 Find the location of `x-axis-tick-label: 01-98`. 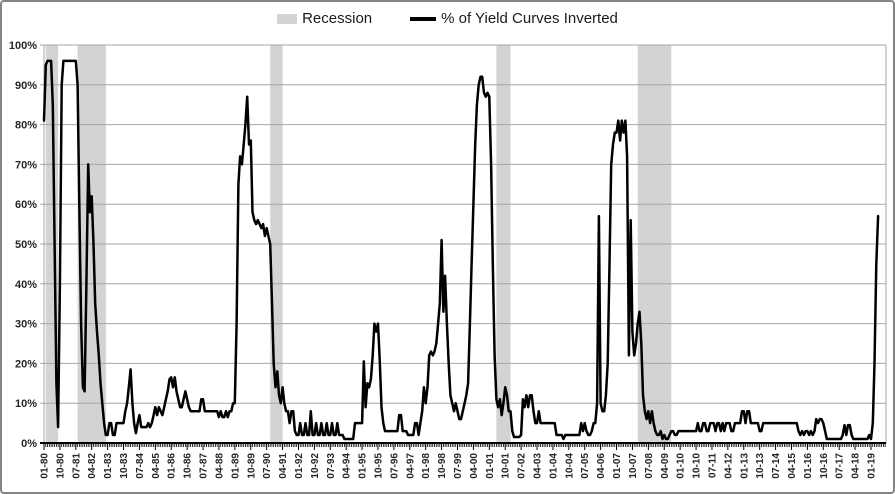

x-axis-tick-label: 01-98 is located at coordinates (426, 466).